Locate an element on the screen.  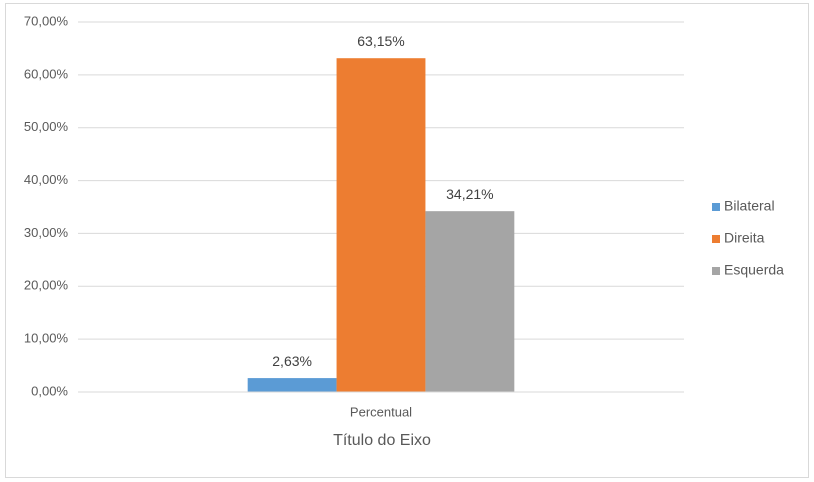
y-tick-label: 30,00% is located at coordinates (46, 232).